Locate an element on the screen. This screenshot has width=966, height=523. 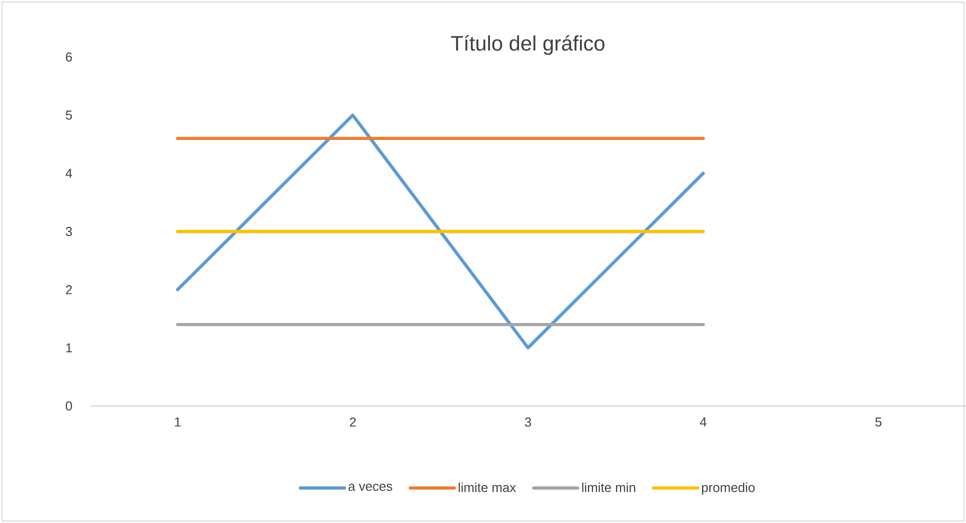
y-tick-label: 2 is located at coordinates (69, 289).